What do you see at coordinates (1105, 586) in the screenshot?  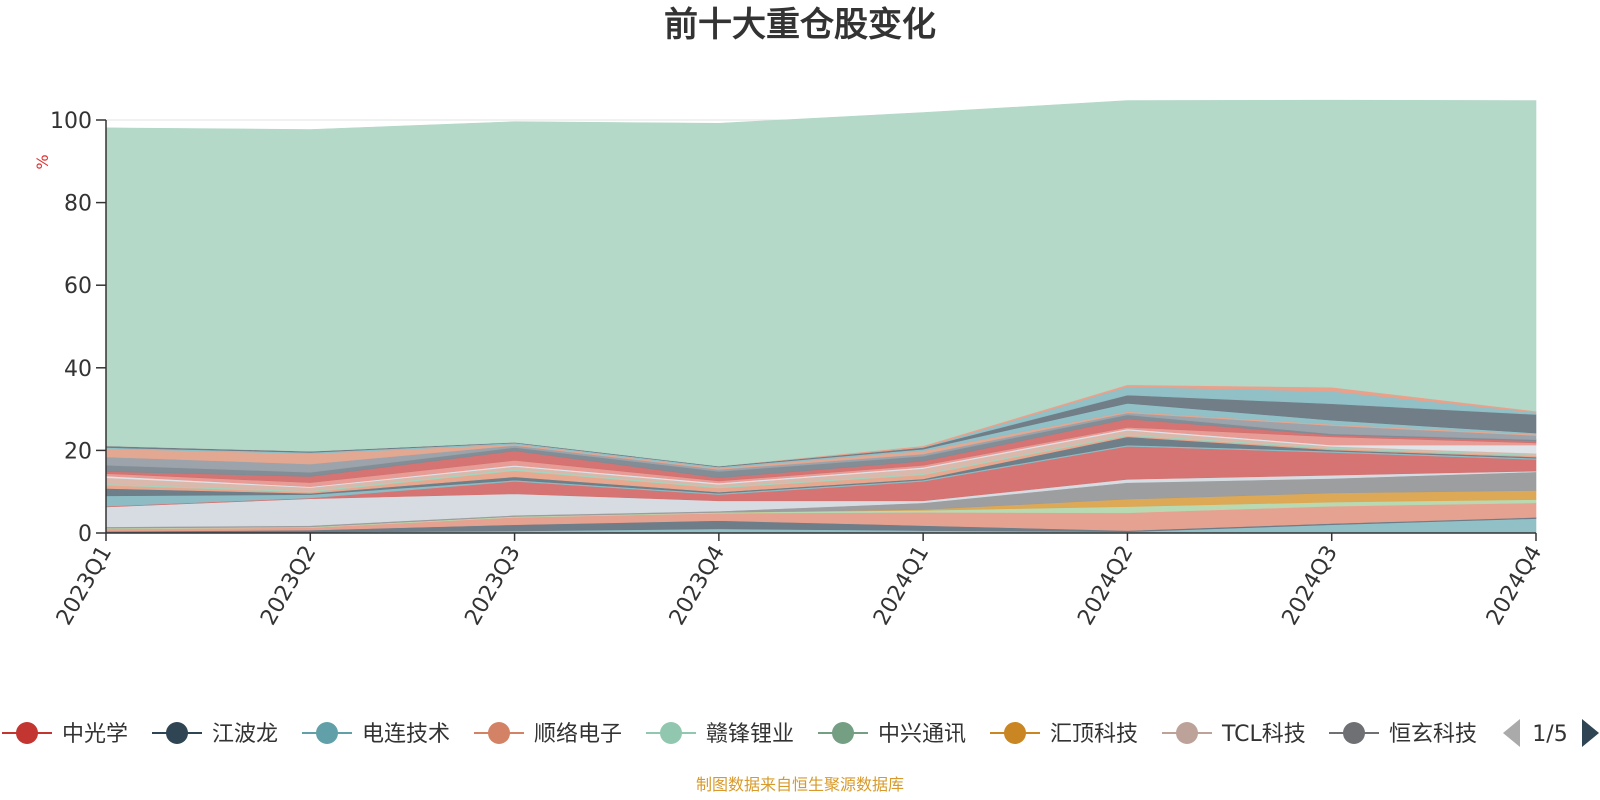 I see `x-tick-label: 2024Q2` at bounding box center [1105, 586].